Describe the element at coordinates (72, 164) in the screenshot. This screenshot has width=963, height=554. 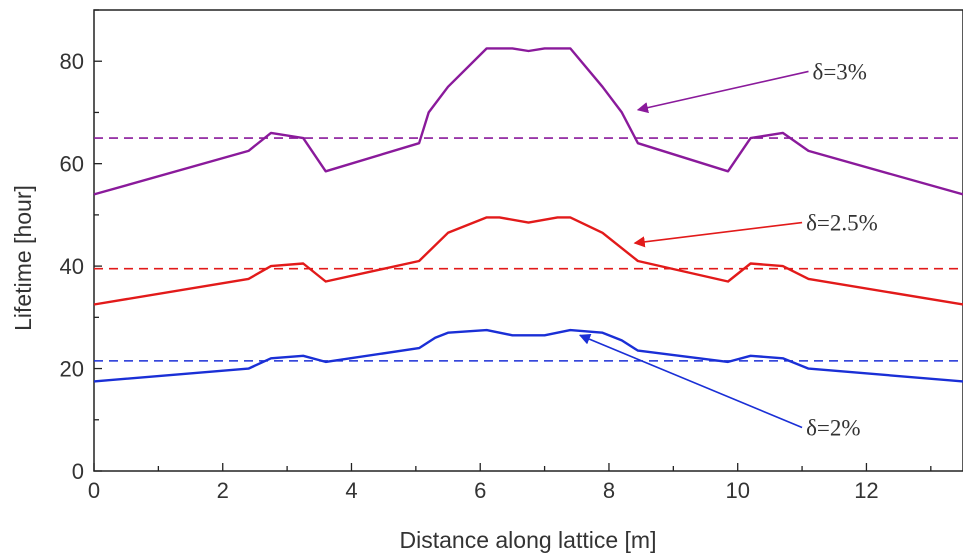
I see `y-tick-label: 60` at that location.